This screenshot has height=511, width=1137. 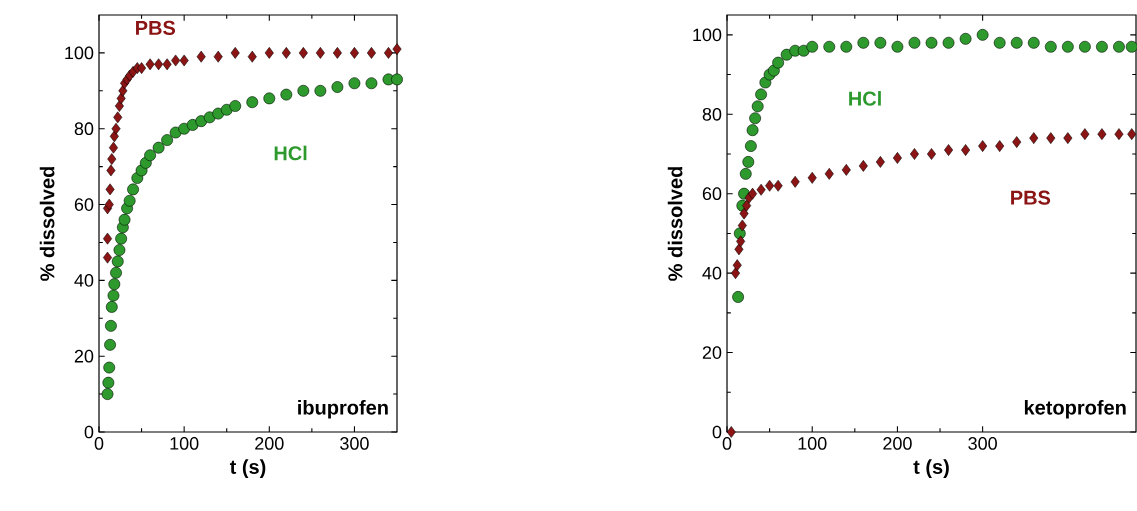 What do you see at coordinates (290, 153) in the screenshot?
I see `text: HCl` at bounding box center [290, 153].